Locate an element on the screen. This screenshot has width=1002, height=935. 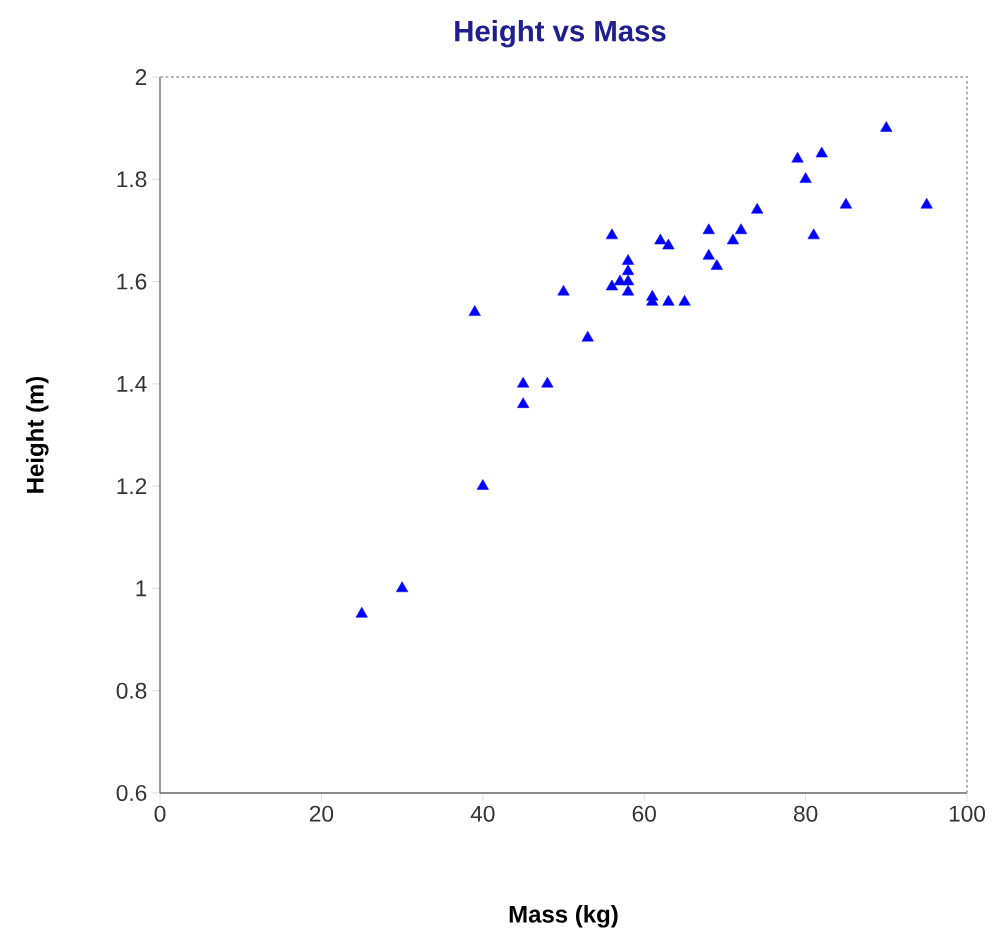
y-tick-label: 2 is located at coordinates (141, 77).